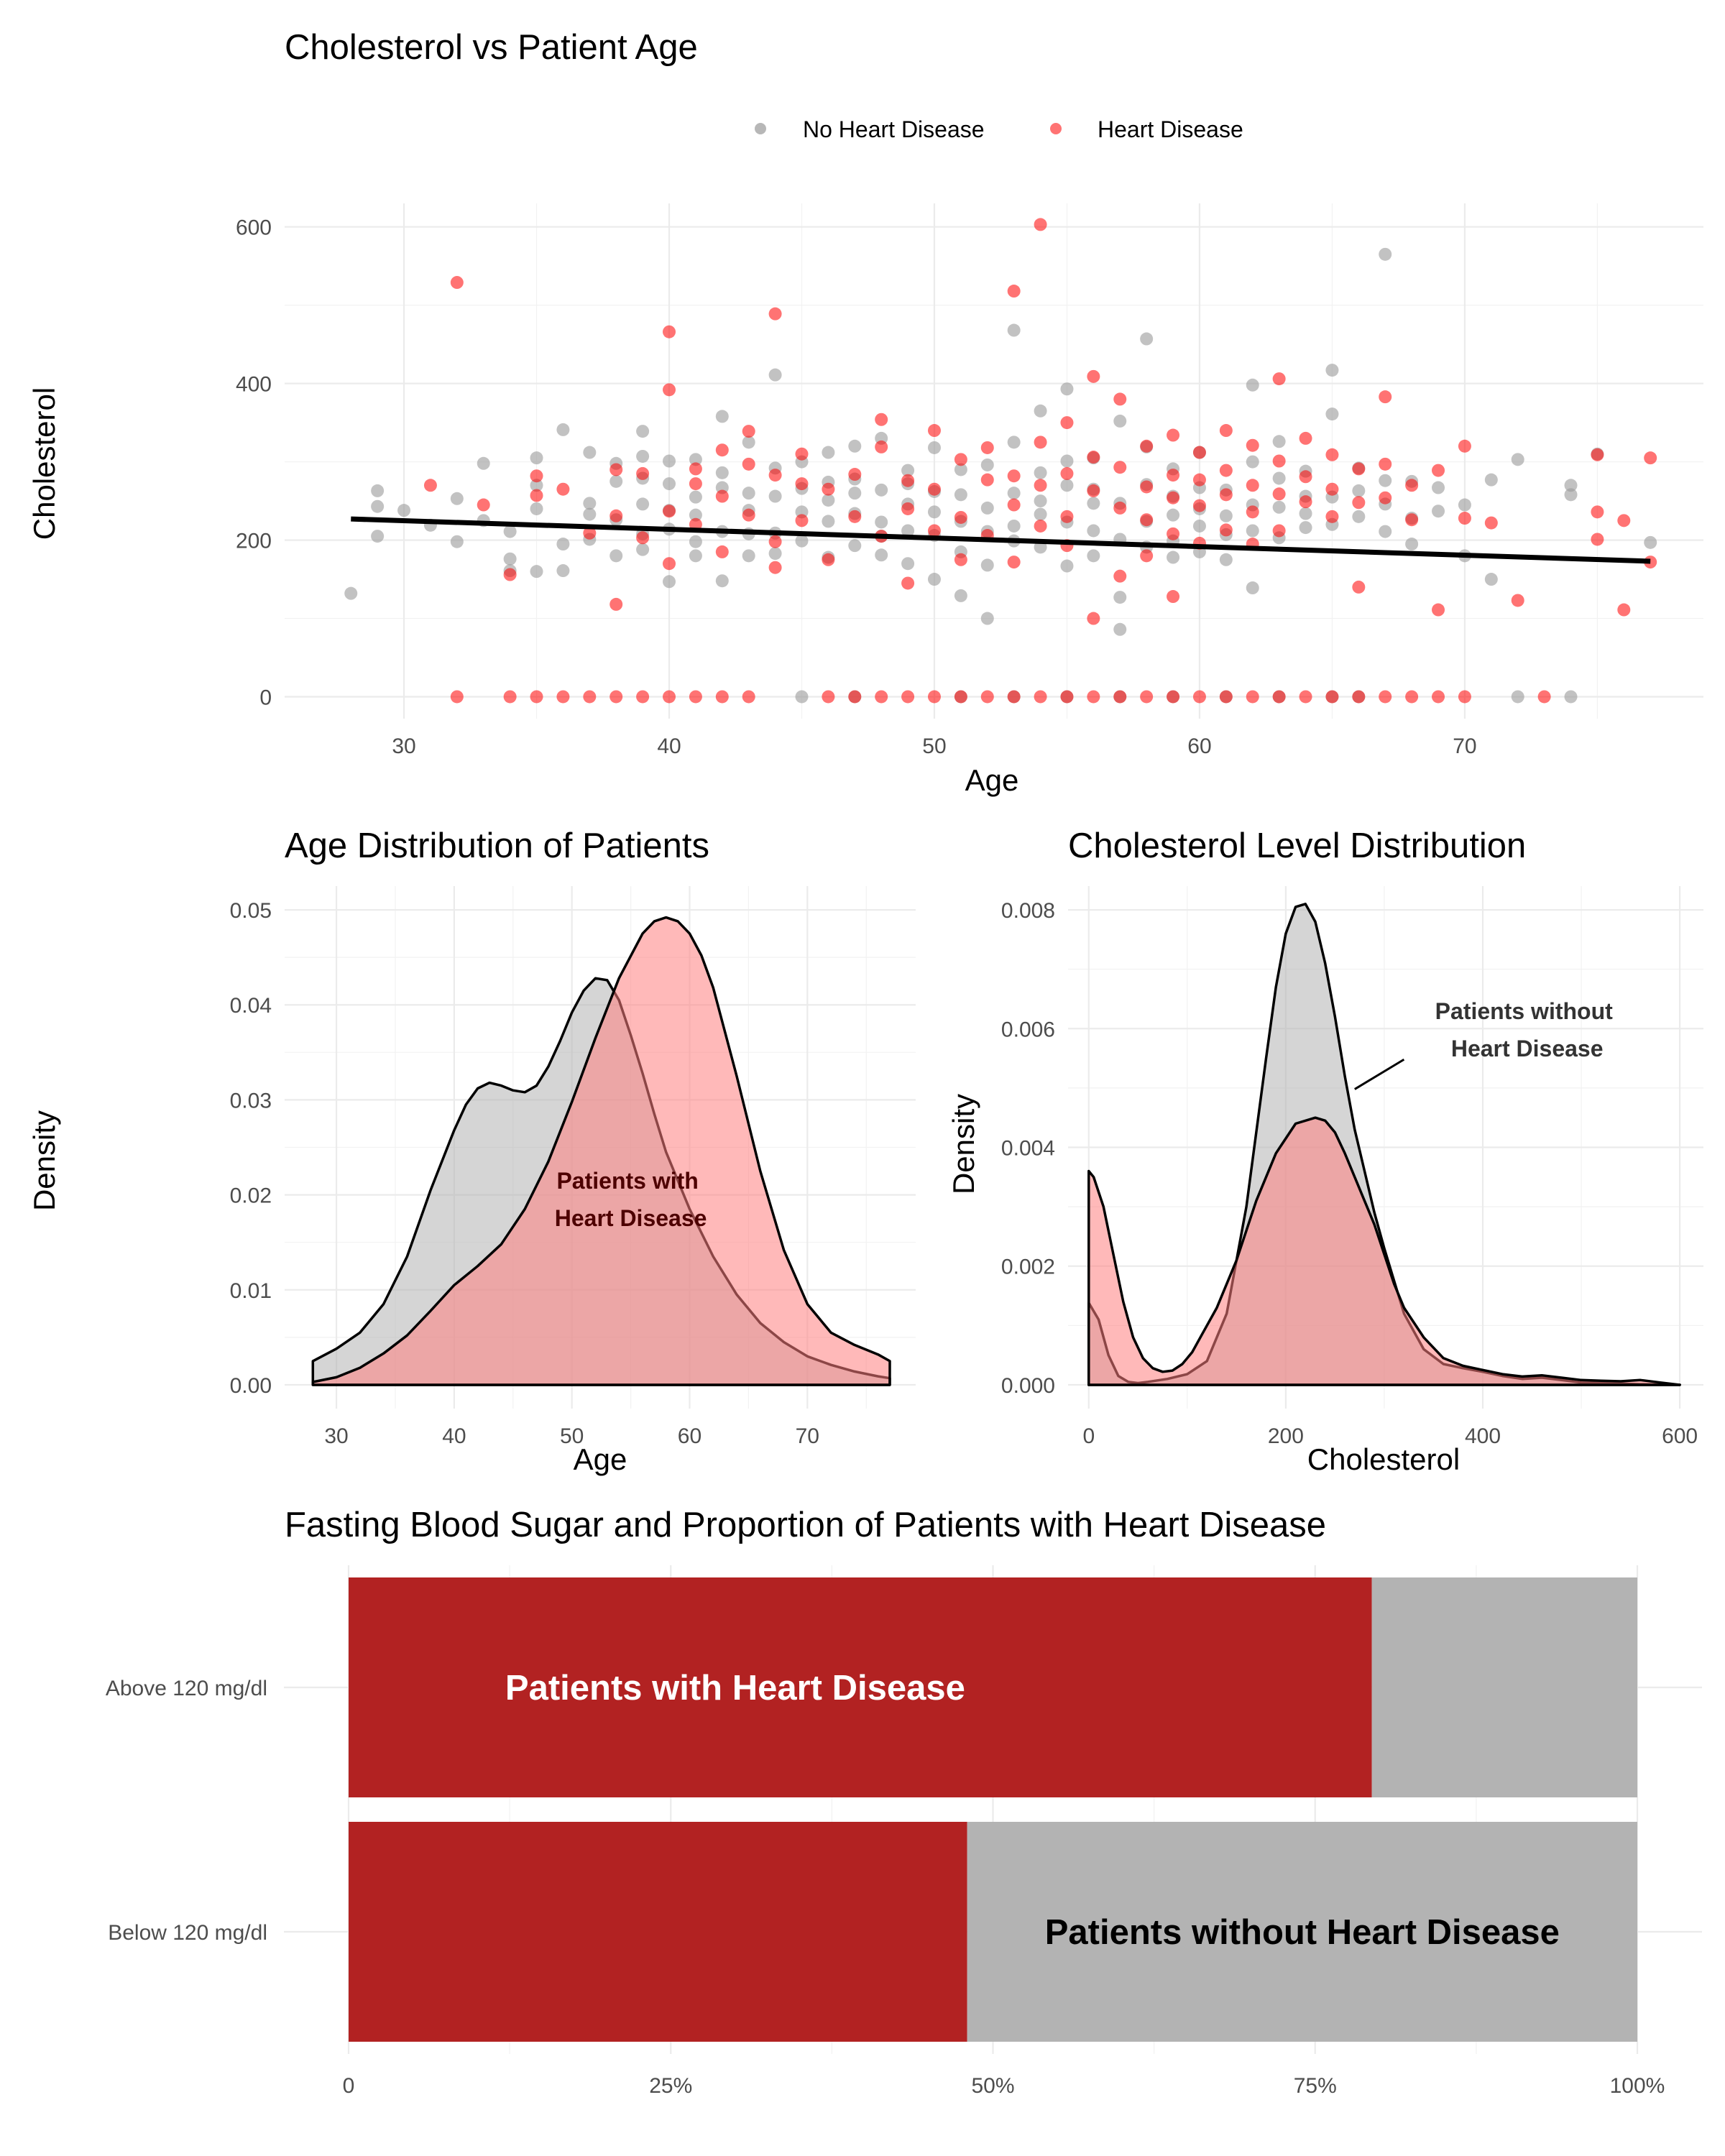 Image resolution: width=1725 pixels, height=2156 pixels. Describe the element at coordinates (251, 1148) in the screenshot. I see `age-density-y-ticks: 0.00 0.01 0.02 0.03 0.04 0.05` at that location.